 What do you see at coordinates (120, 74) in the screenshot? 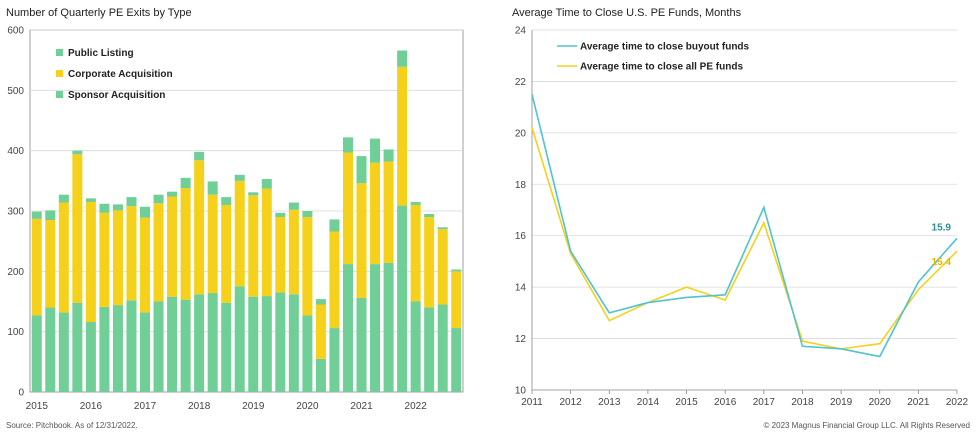
I see `legend-label-1: Corporate Acquisition` at bounding box center [120, 74].